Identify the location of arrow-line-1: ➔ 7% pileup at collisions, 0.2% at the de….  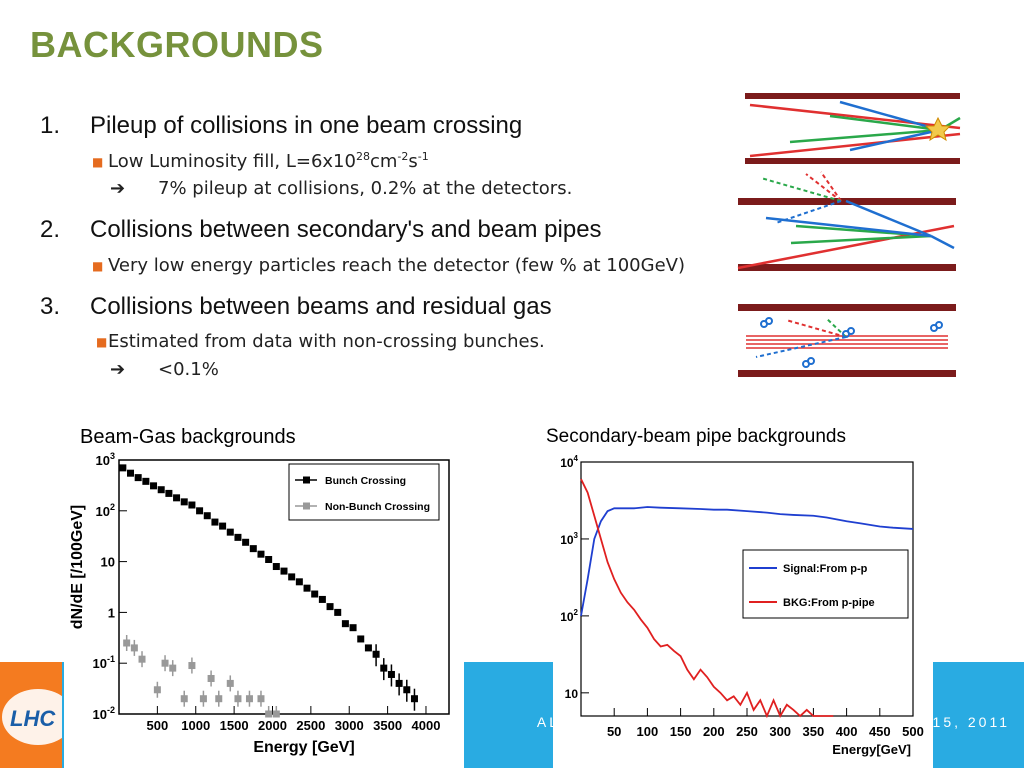
(341, 188).